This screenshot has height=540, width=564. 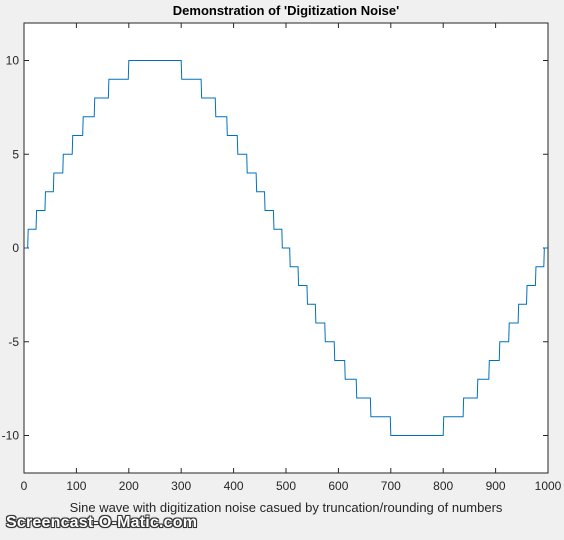 What do you see at coordinates (181, 486) in the screenshot?
I see `x-tick-label: 300` at bounding box center [181, 486].